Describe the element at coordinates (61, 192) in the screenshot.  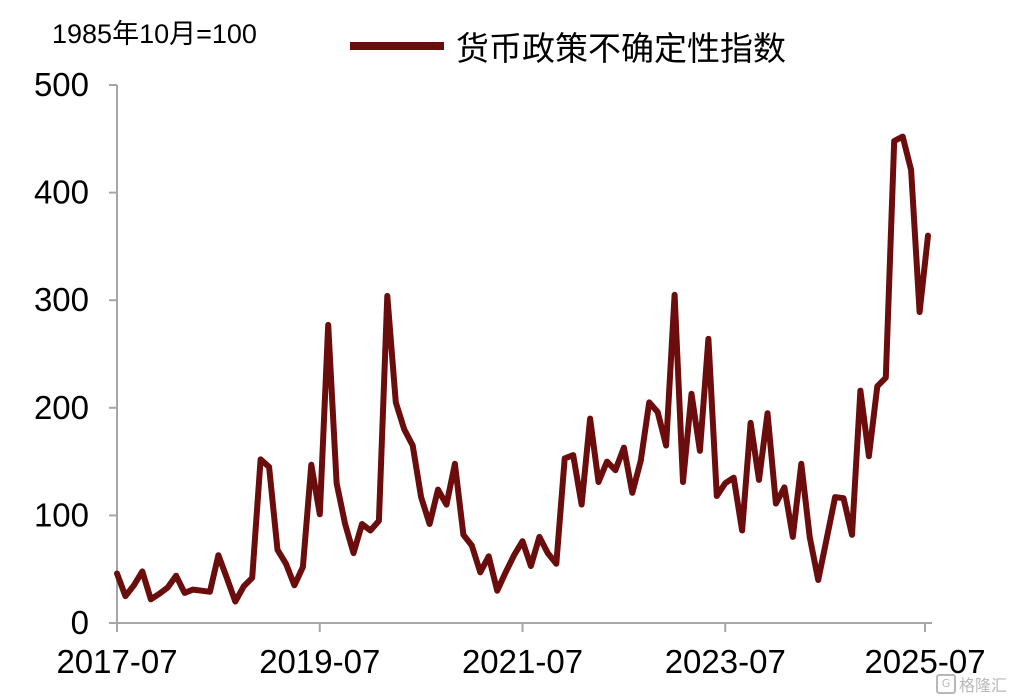
I see `y-tick-label: 400` at that location.